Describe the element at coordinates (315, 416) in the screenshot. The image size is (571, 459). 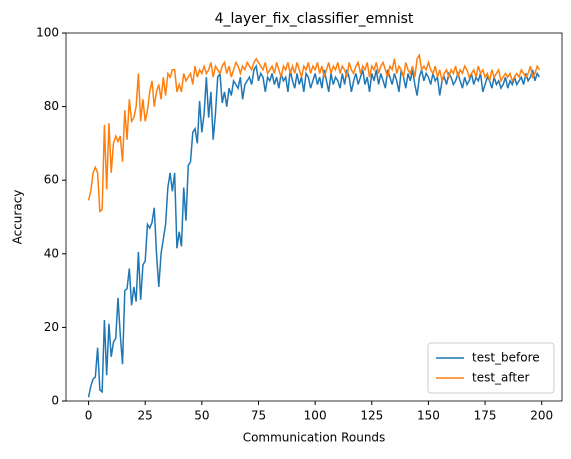
I see `x-tick-label: 100` at that location.